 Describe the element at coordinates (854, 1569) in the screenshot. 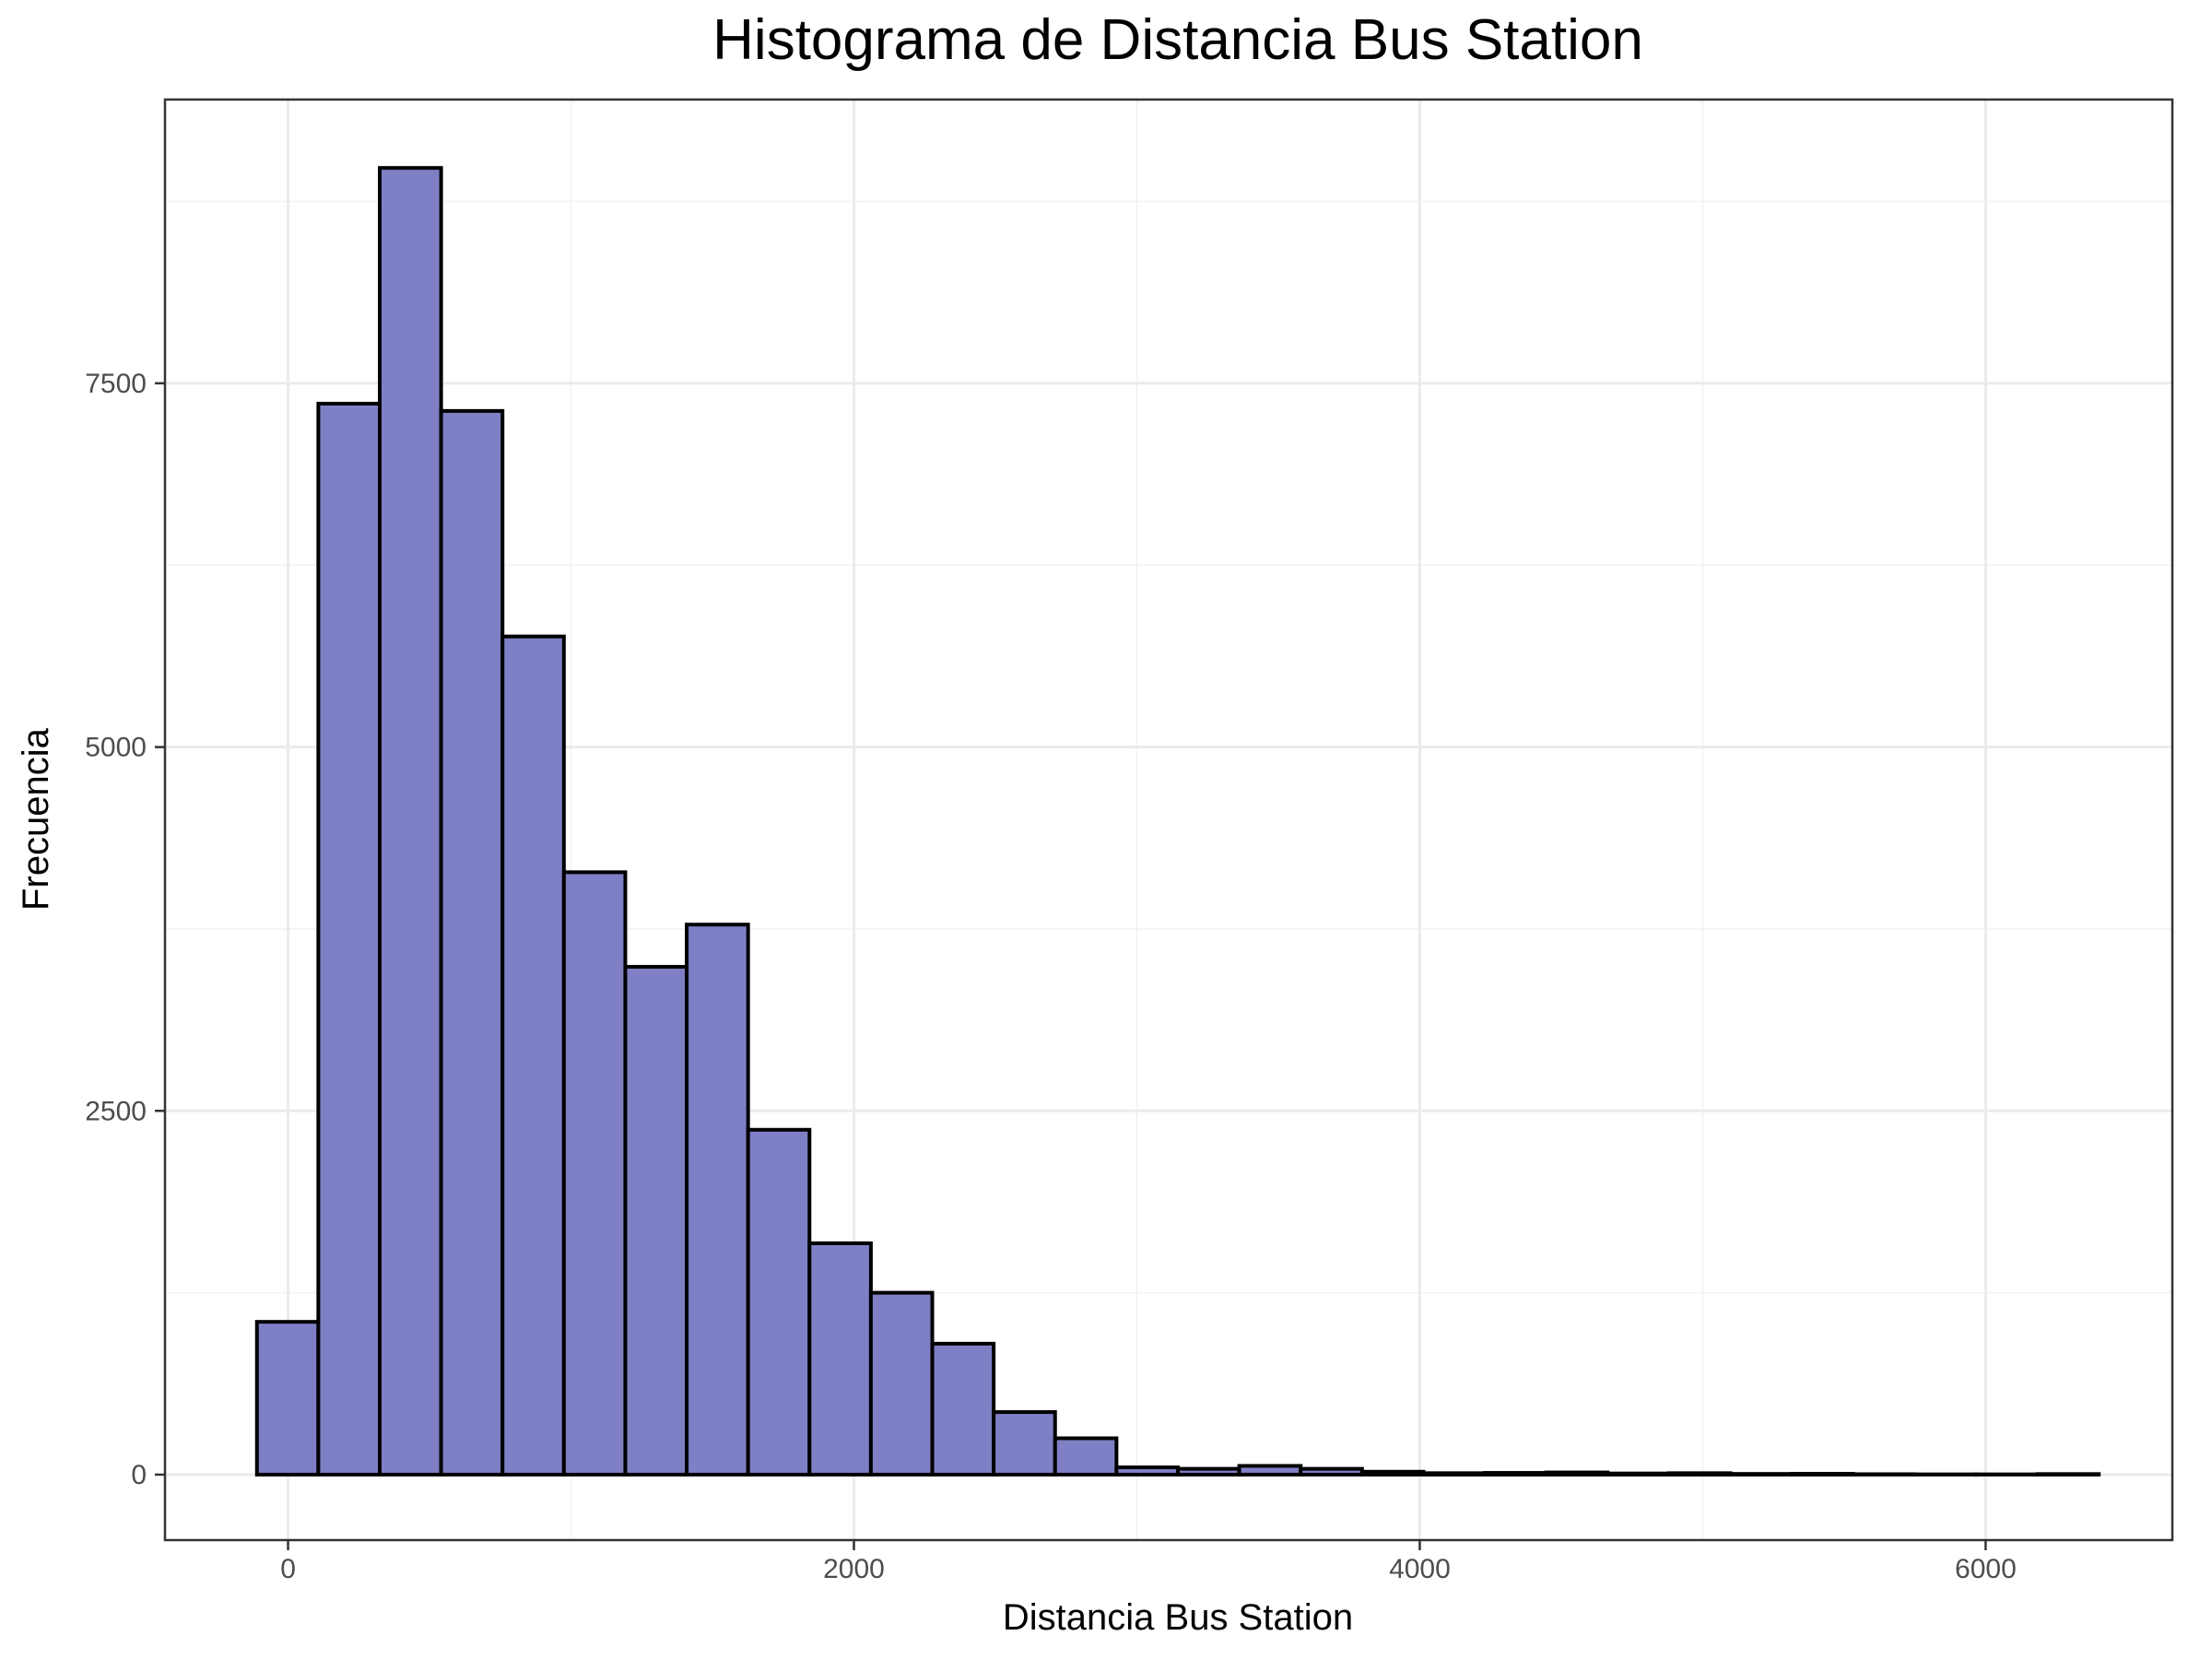

I see `x-tick-label: 2000` at that location.